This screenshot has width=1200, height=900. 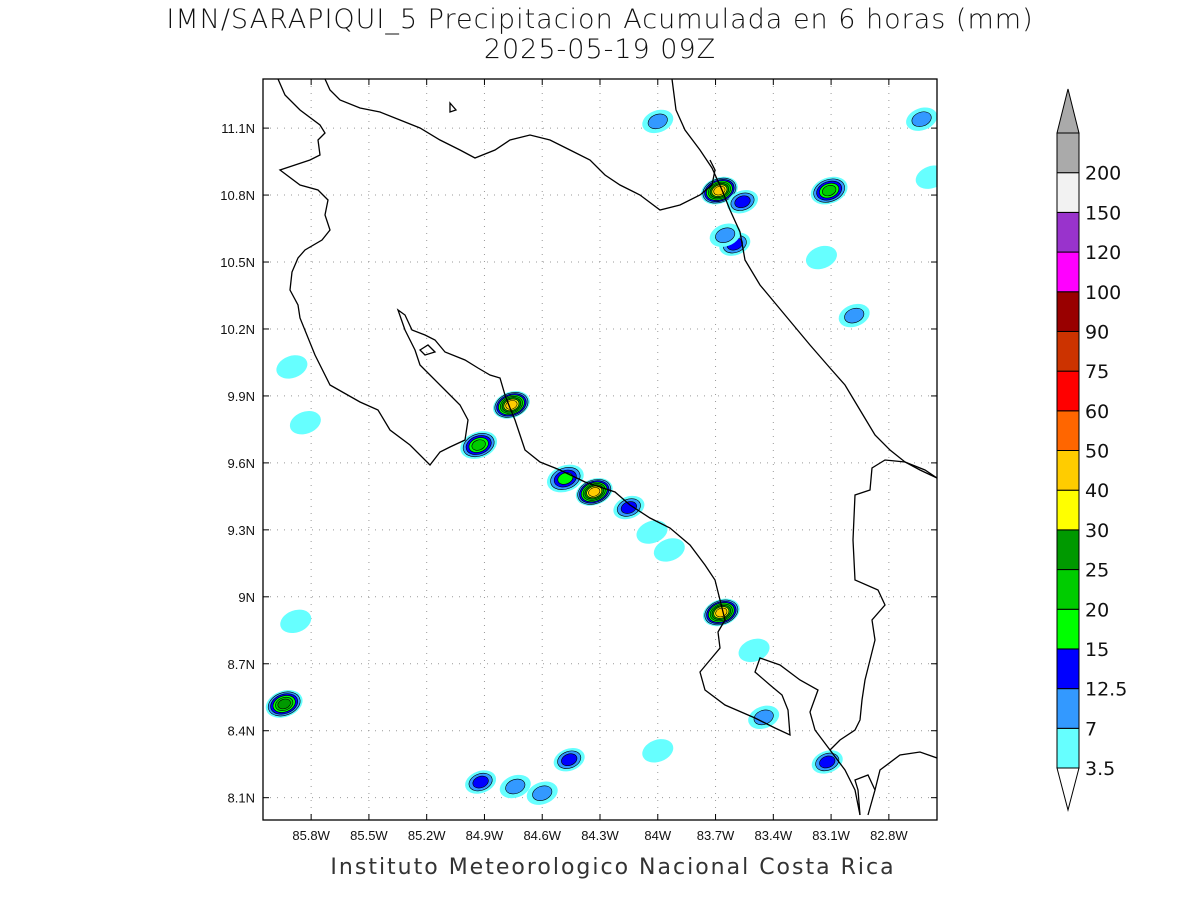 What do you see at coordinates (453, 107) in the screenshot?
I see `north-islet` at bounding box center [453, 107].